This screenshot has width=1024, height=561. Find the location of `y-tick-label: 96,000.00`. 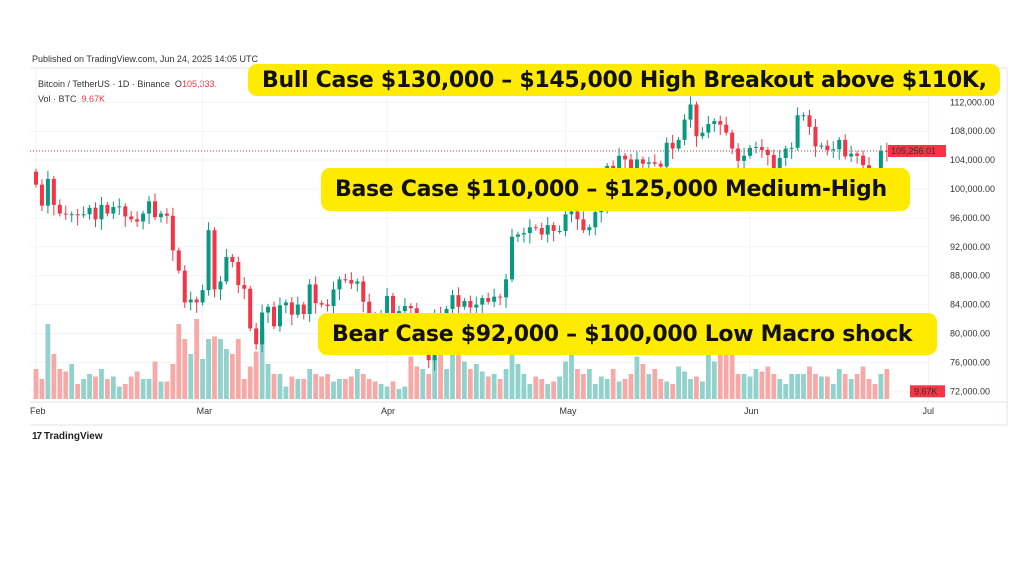

y-tick-label: 96,000.00 is located at coordinates (970, 218).